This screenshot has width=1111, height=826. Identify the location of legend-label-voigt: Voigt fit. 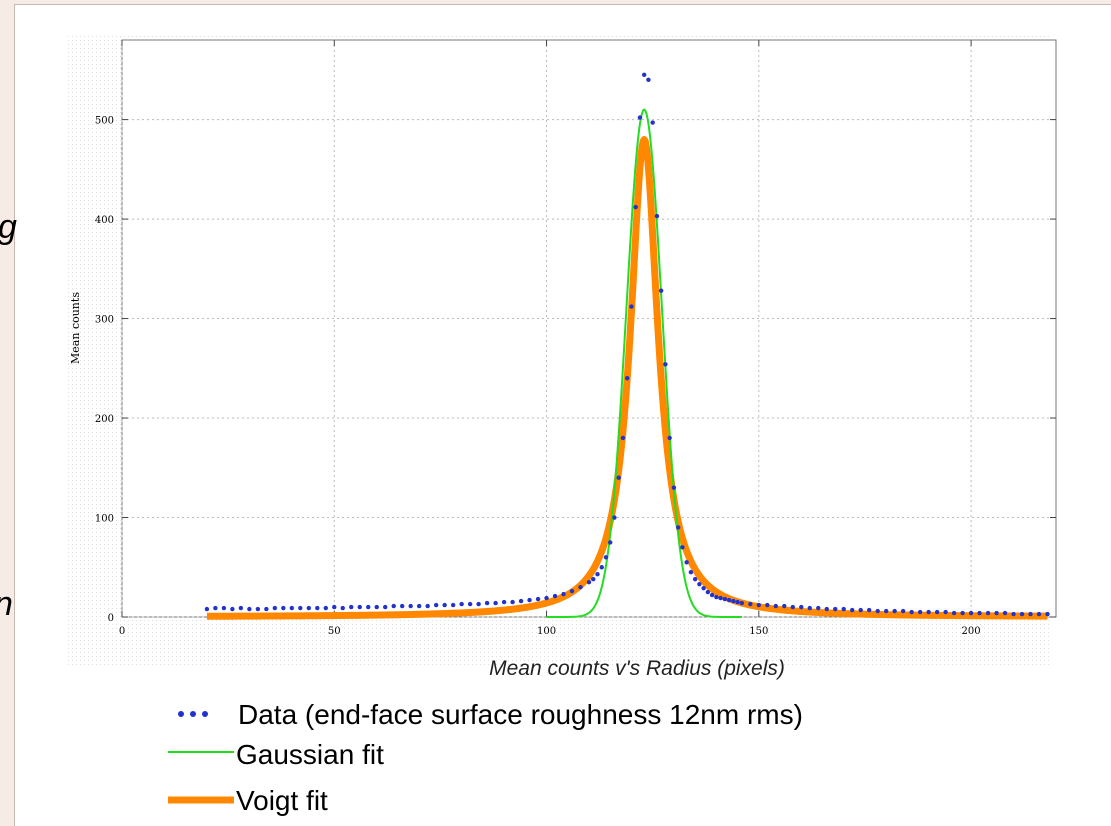
(282, 800).